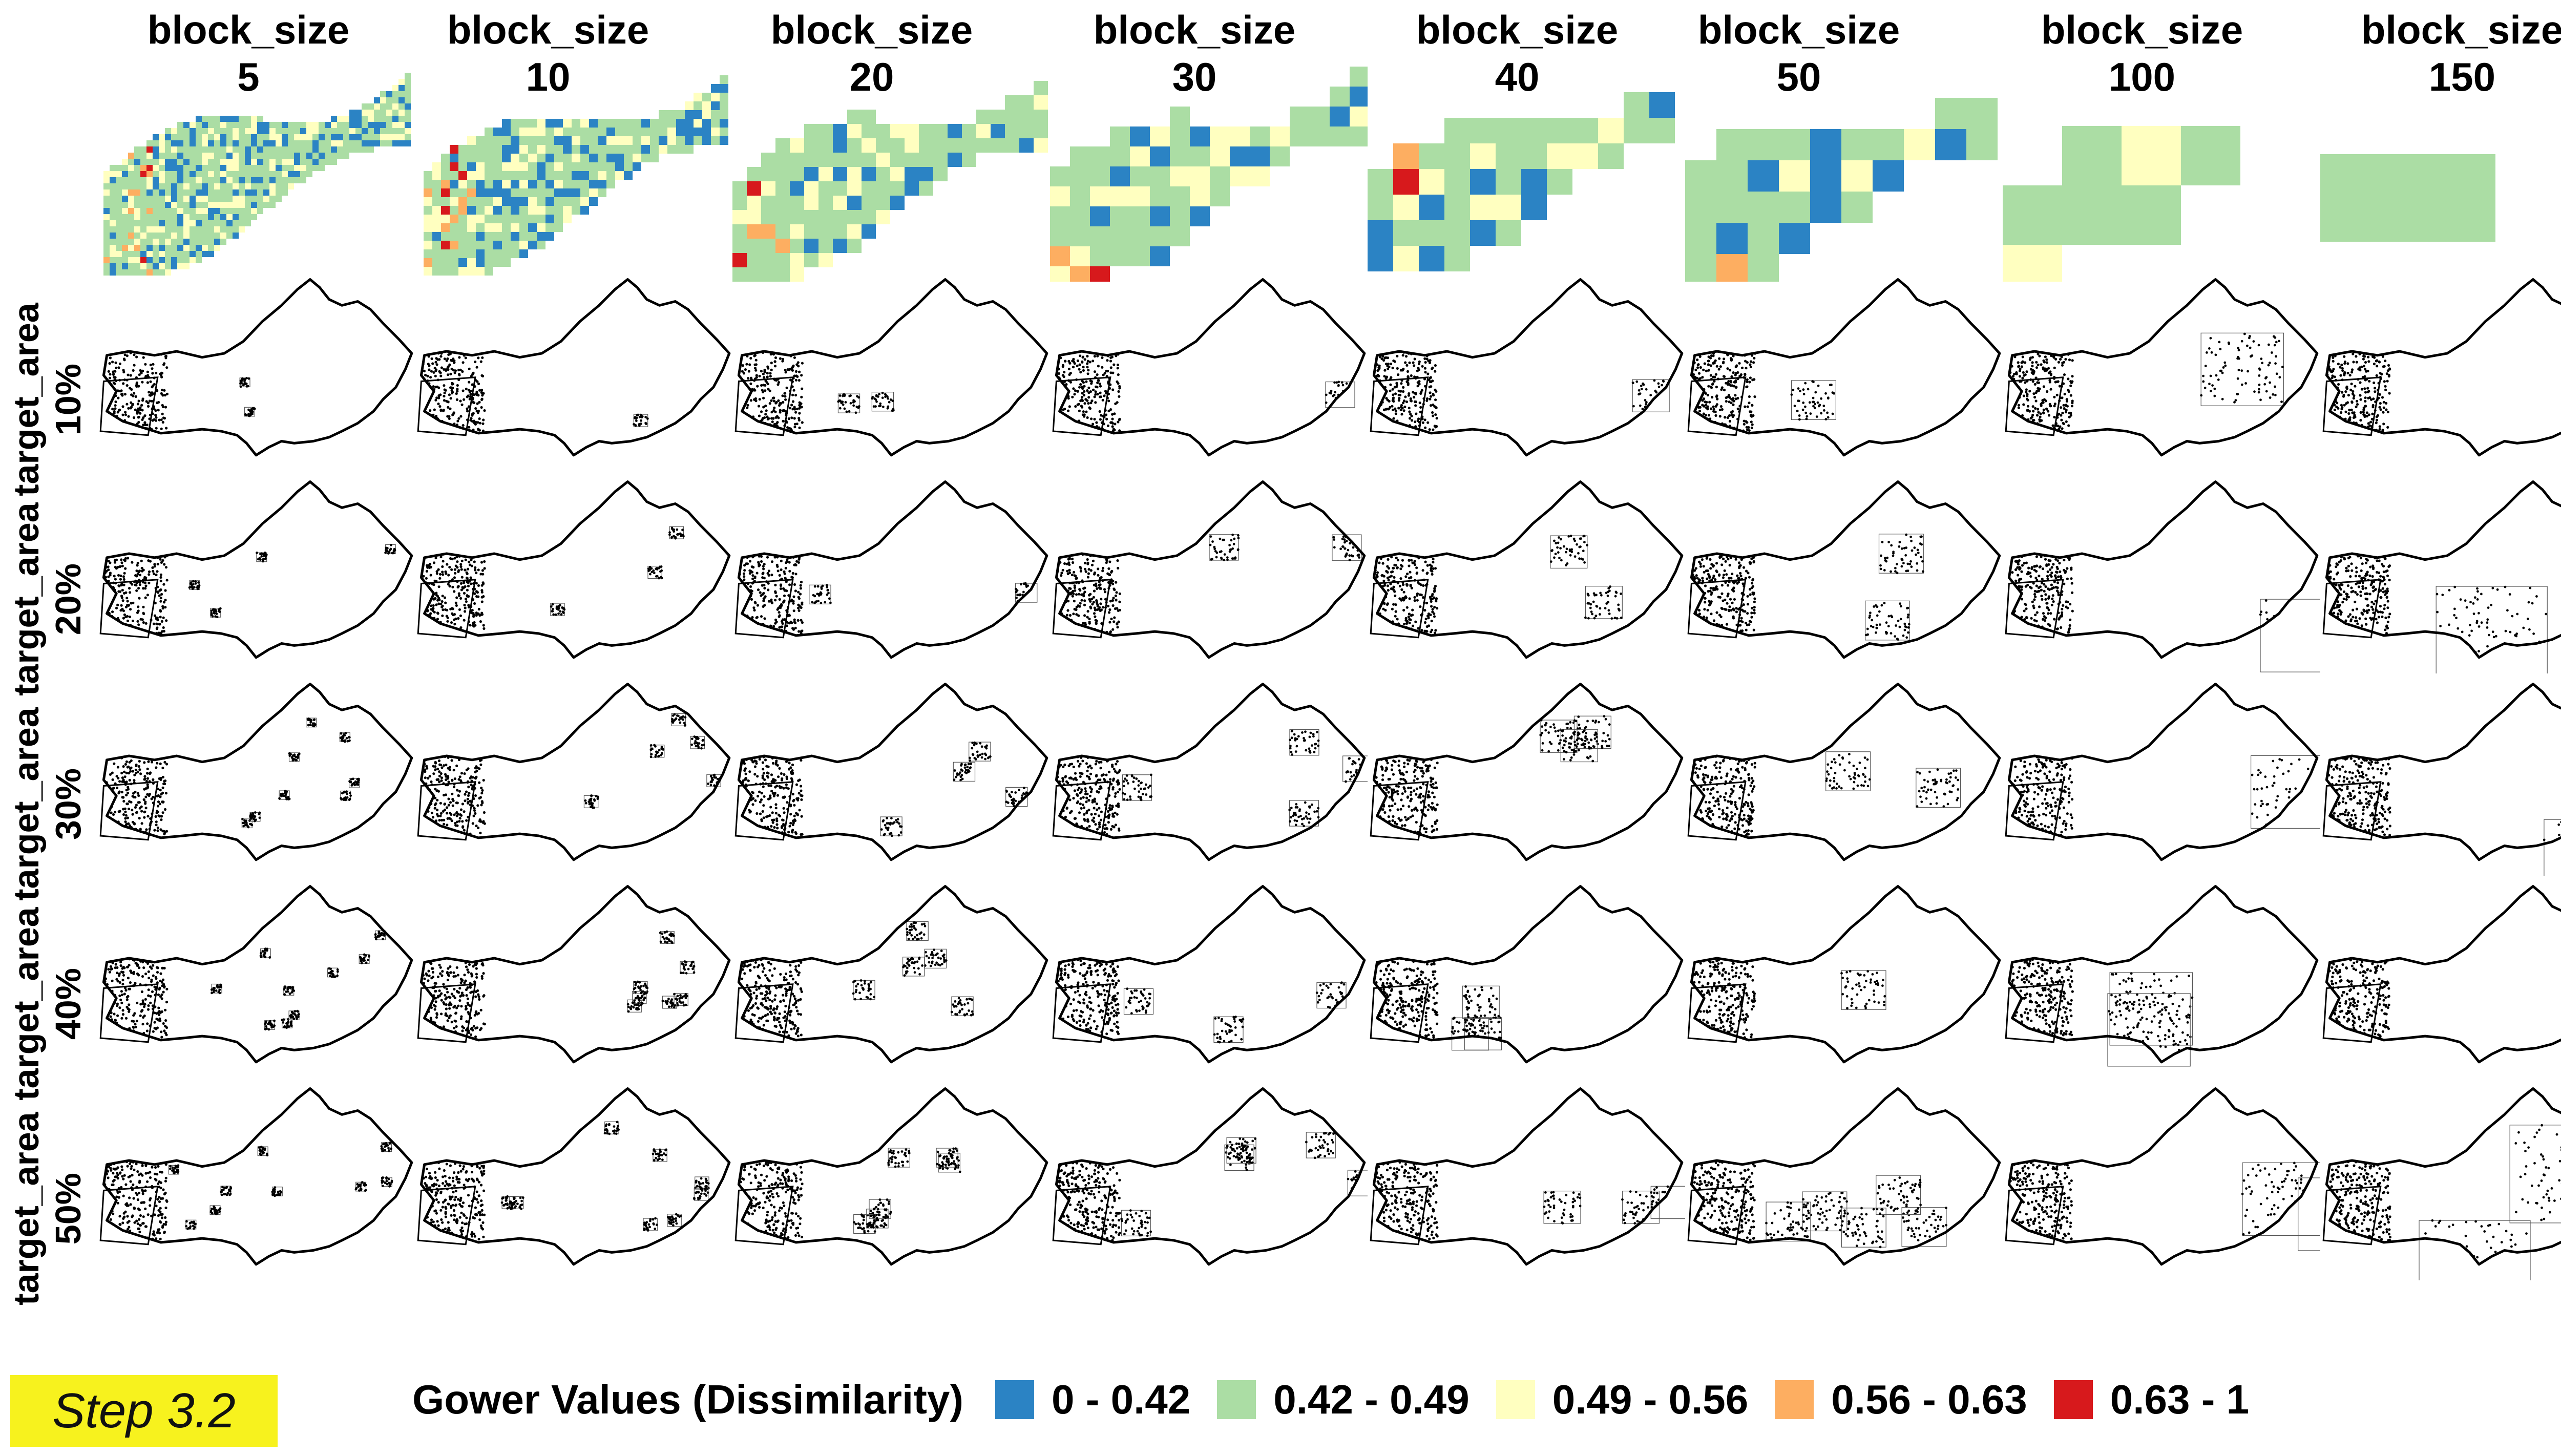  I want to click on column-header-block-size-10: block_size 10, so click(548, 53).